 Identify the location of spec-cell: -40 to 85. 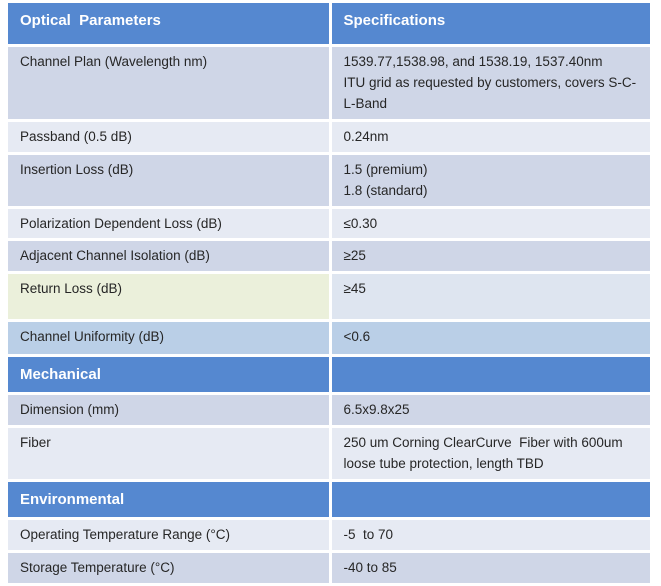
(490, 568).